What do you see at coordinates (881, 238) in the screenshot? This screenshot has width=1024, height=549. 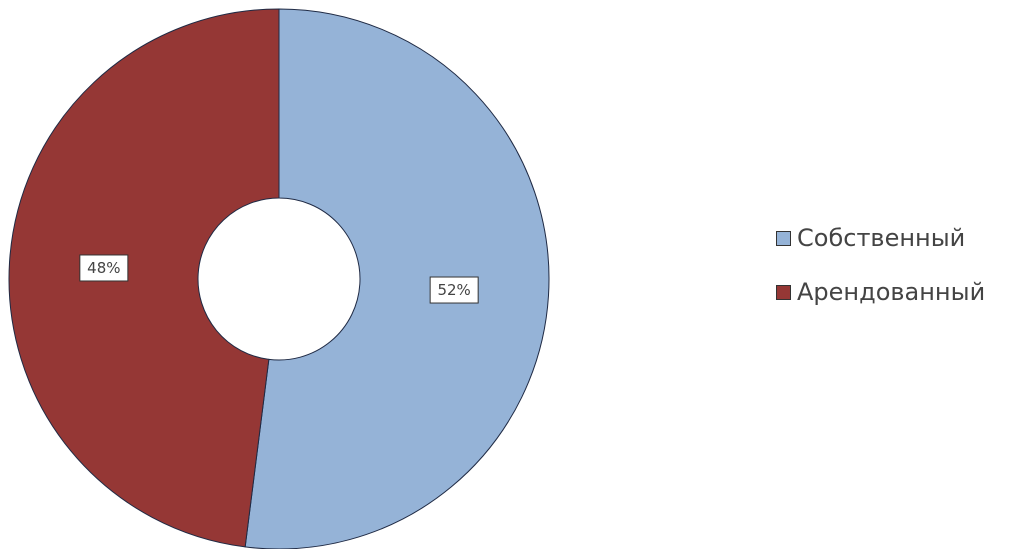 I see `legend-label: Собственный` at bounding box center [881, 238].